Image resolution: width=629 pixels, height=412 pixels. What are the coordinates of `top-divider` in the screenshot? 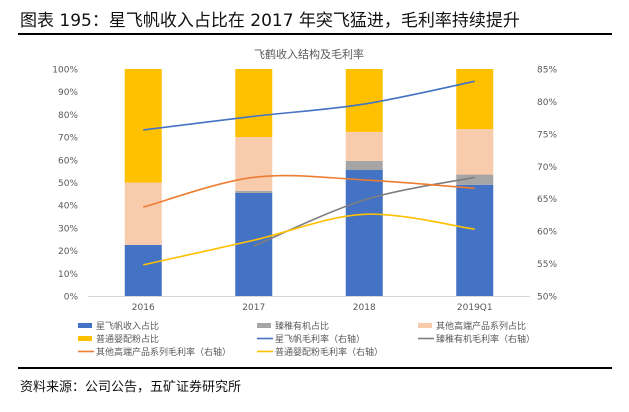 It's located at (315, 34).